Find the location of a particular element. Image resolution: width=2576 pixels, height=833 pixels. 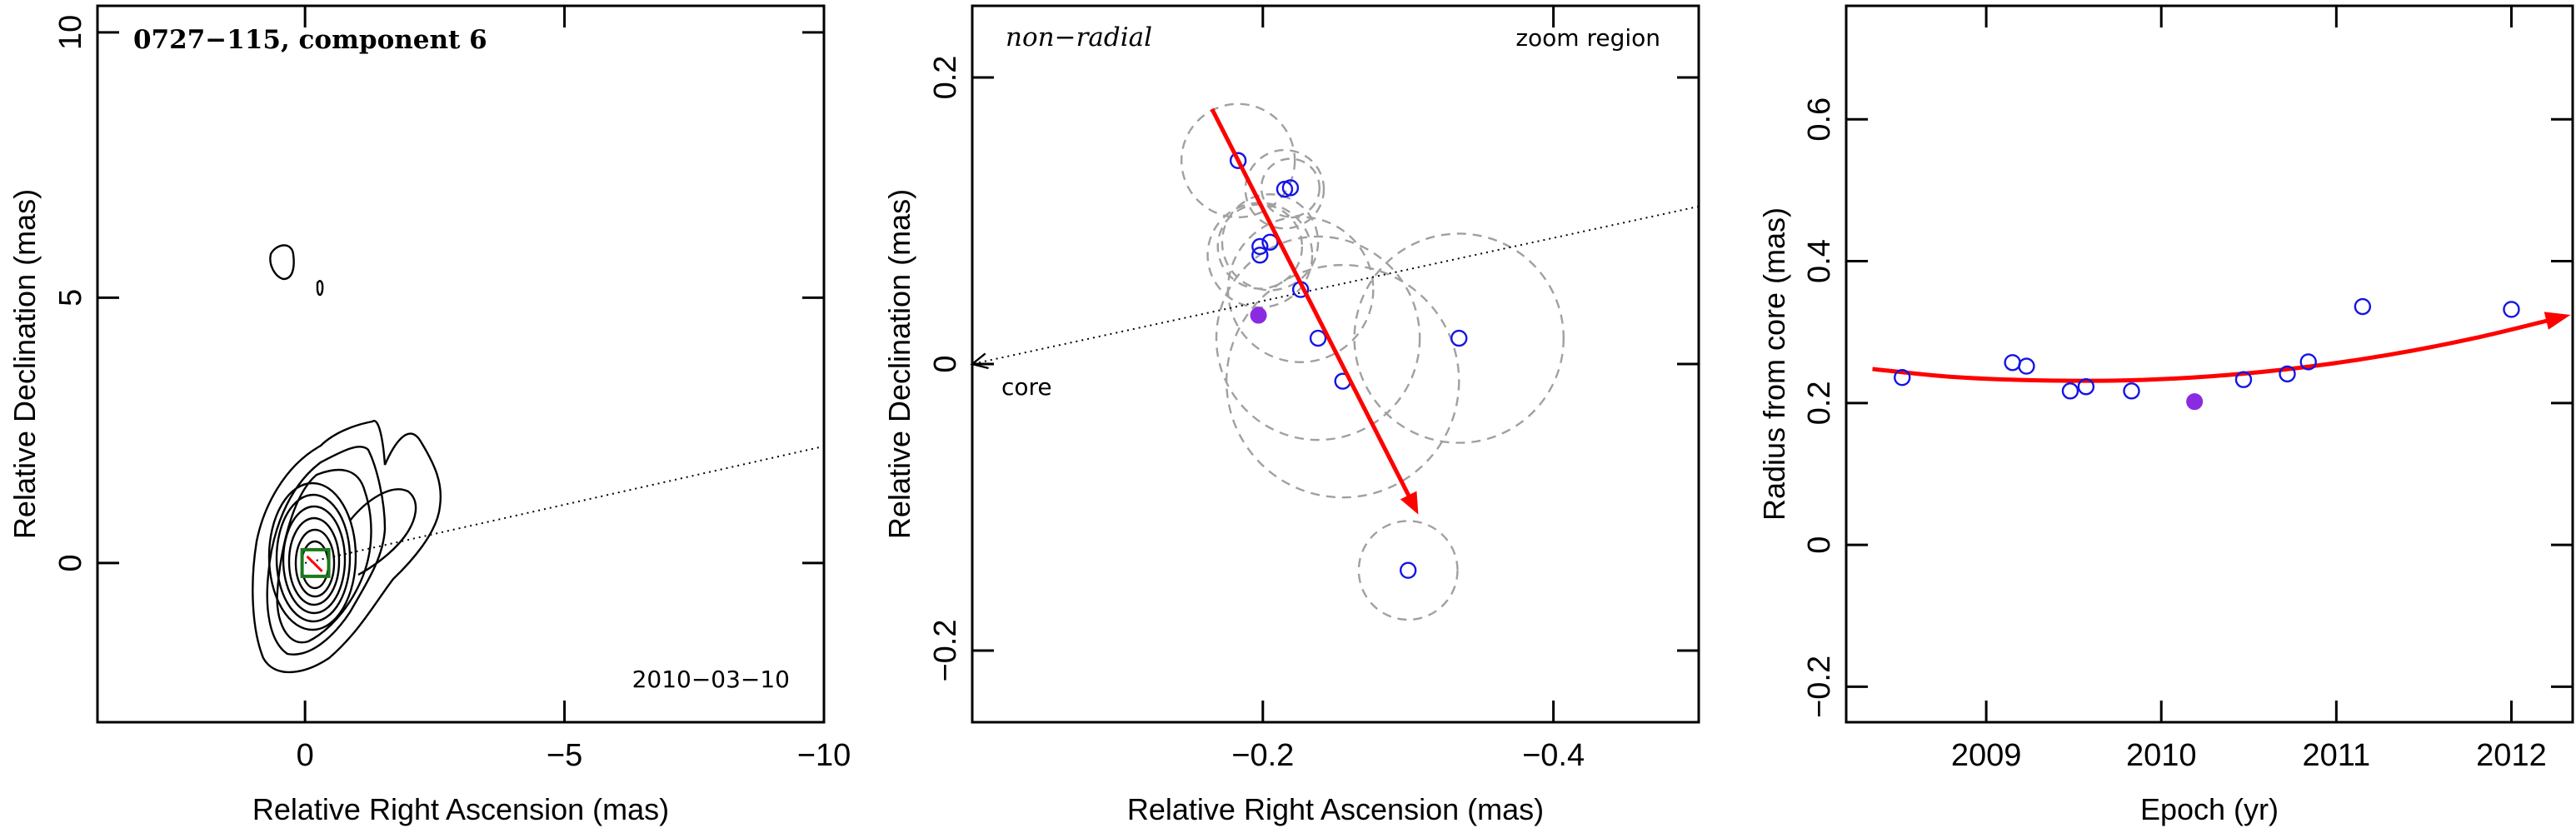

y-tick-label: 10 is located at coordinates (70, 32).